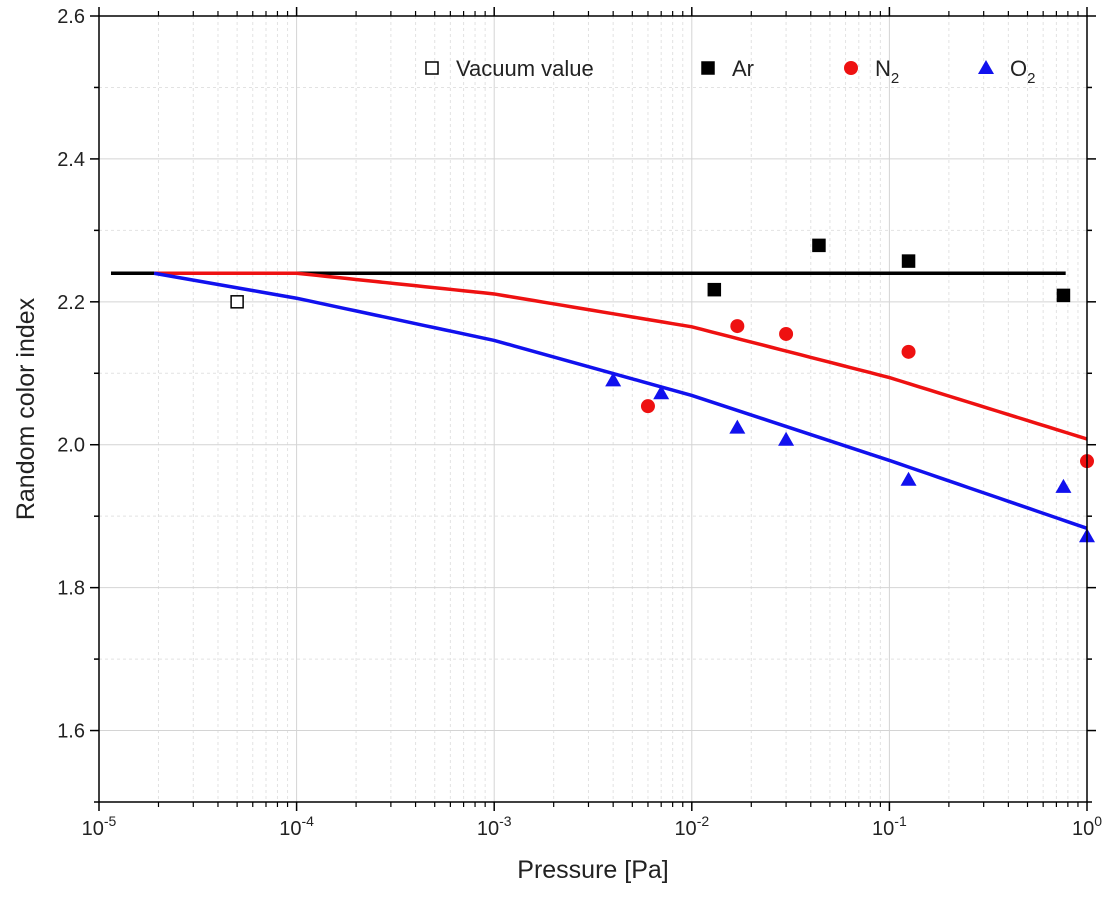 The width and height of the screenshot is (1118, 897). Describe the element at coordinates (71, 17) in the screenshot. I see `y-tick-label: 2.6` at that location.